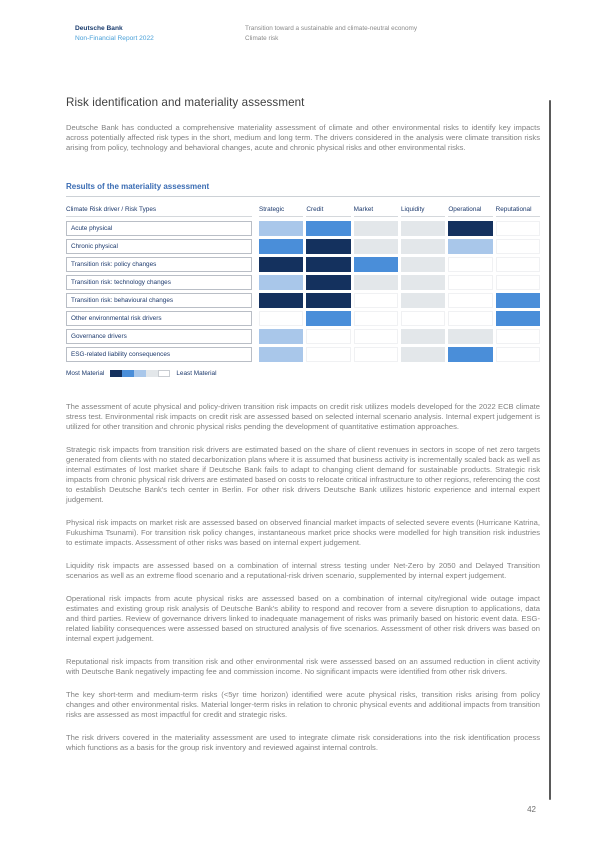 This screenshot has height=848, width=600. Describe the element at coordinates (423, 211) in the screenshot. I see `column-header-liquidity: Liquidity` at that location.